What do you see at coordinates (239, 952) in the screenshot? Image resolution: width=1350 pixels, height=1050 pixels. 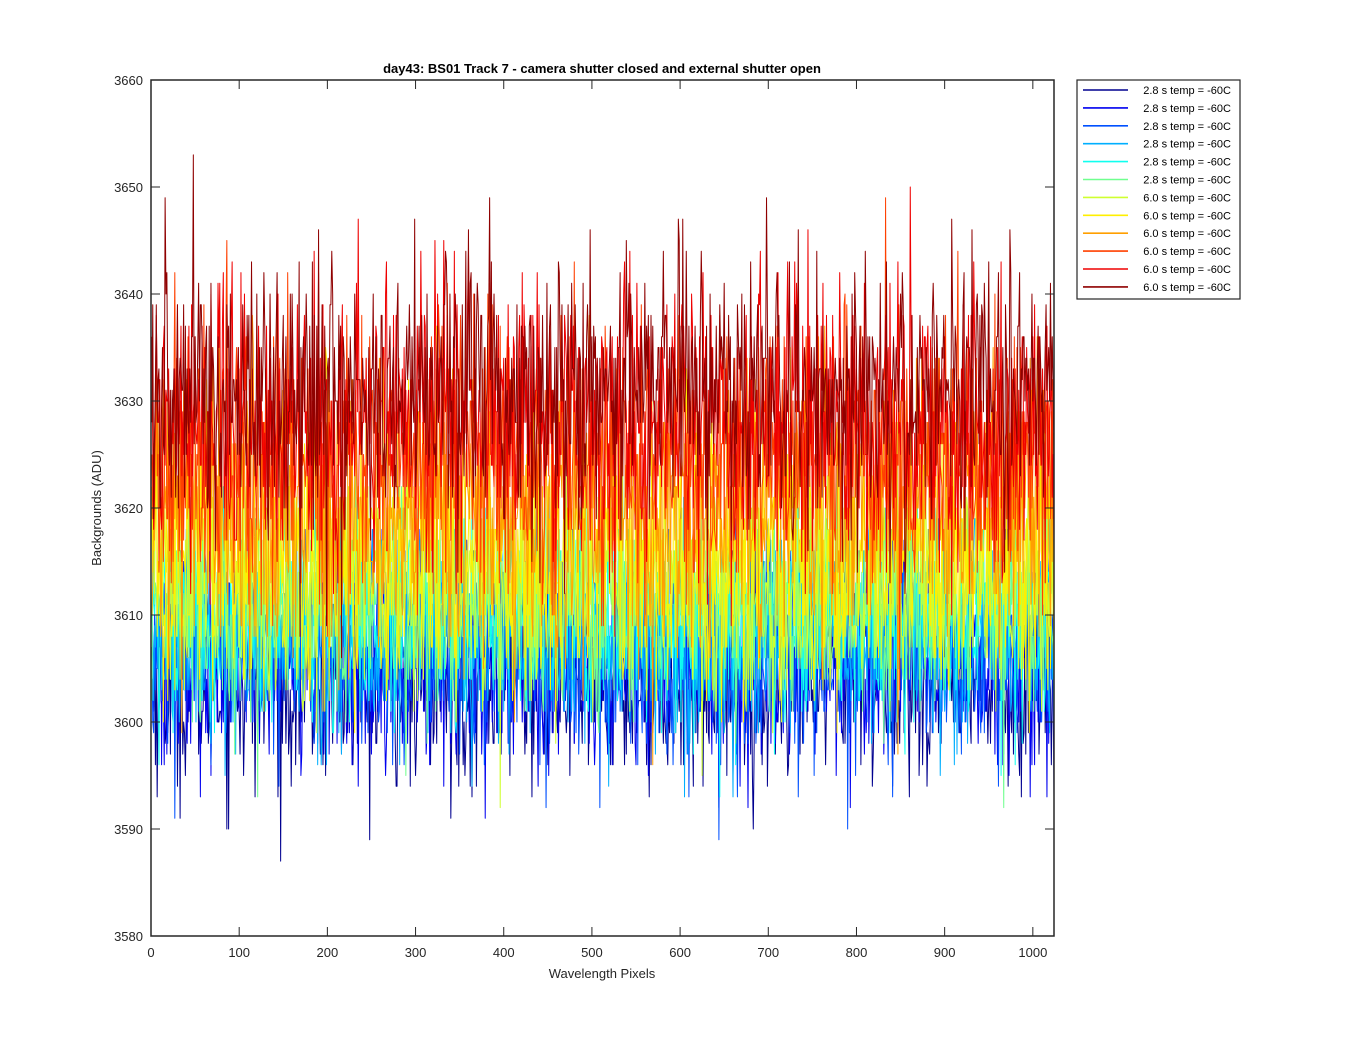 I see `x-tick-label: 100` at bounding box center [239, 952].